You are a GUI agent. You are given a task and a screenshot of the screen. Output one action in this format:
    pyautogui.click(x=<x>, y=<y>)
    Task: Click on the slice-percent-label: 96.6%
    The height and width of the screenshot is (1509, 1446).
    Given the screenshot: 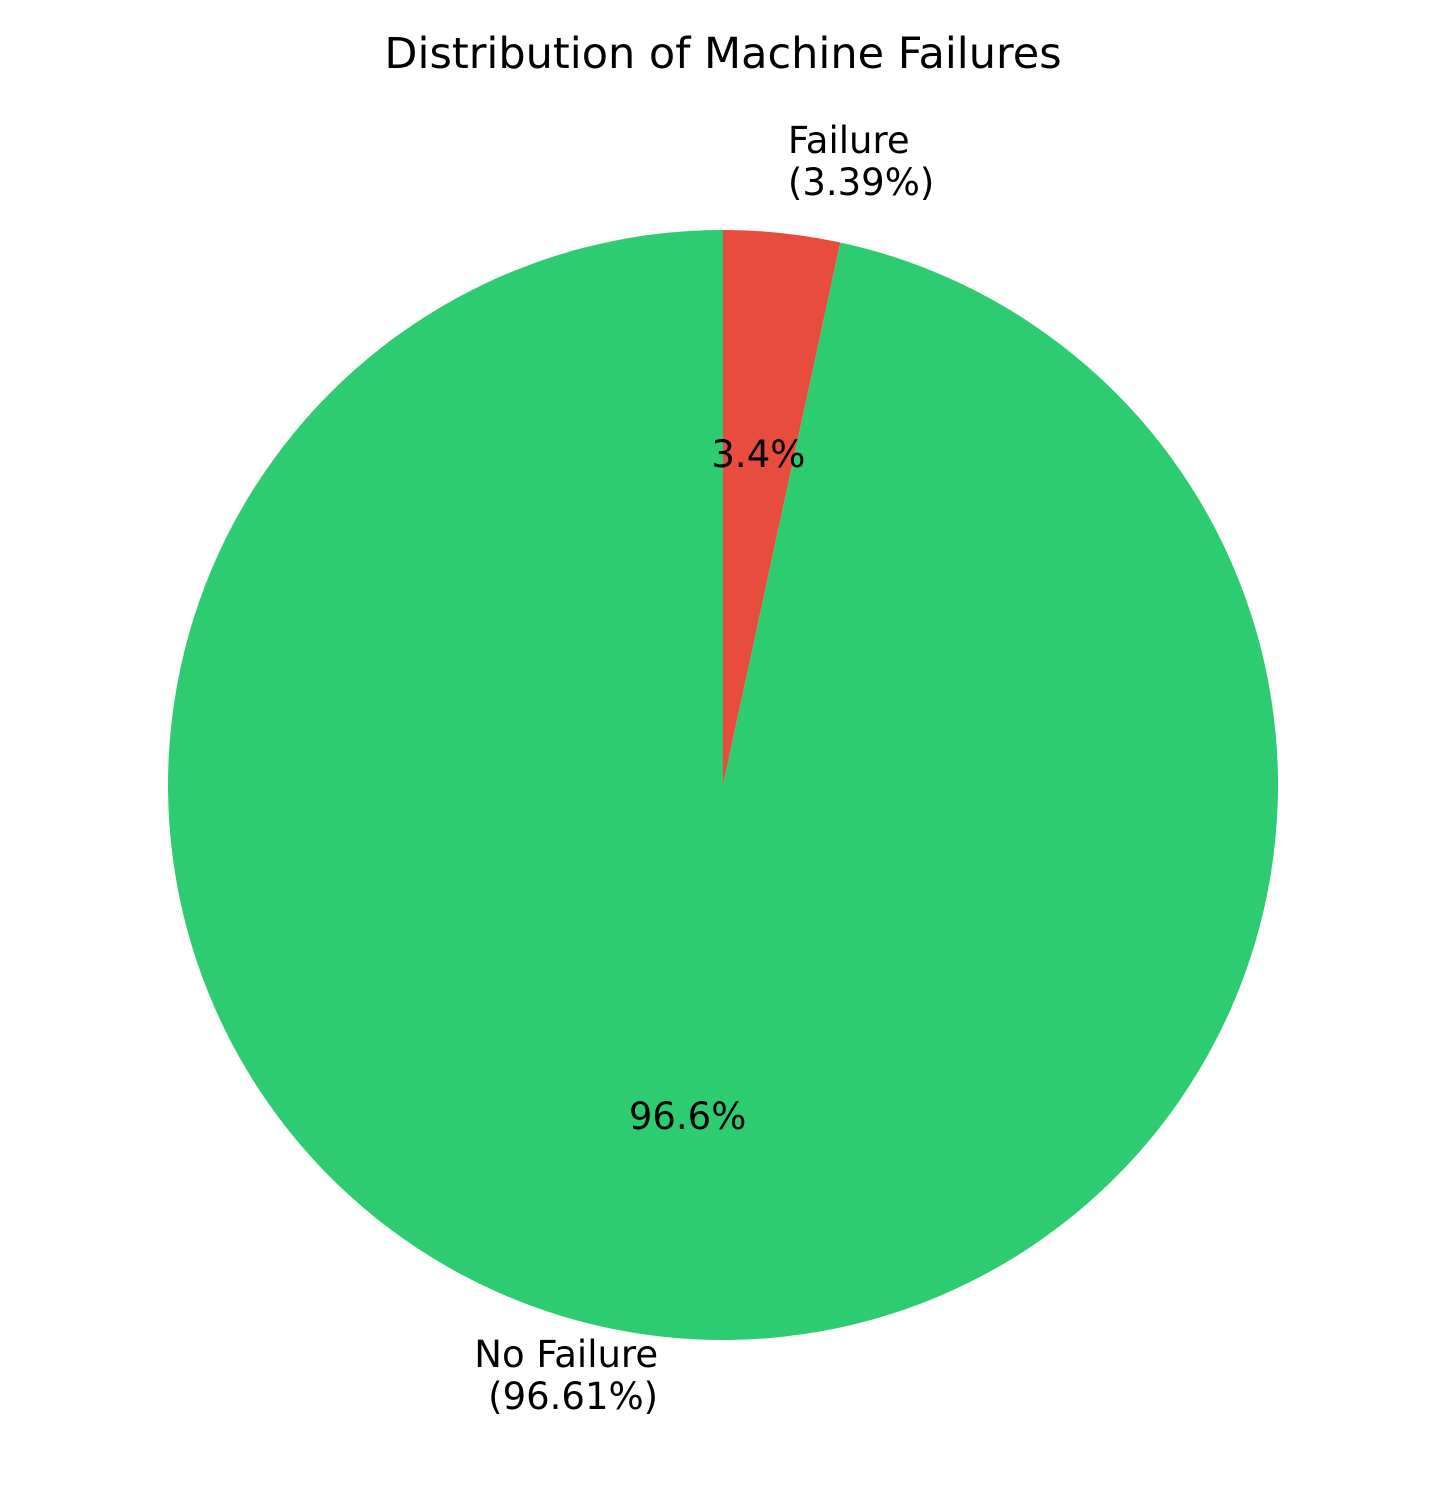 What is the action you would take?
    pyautogui.click(x=688, y=1116)
    